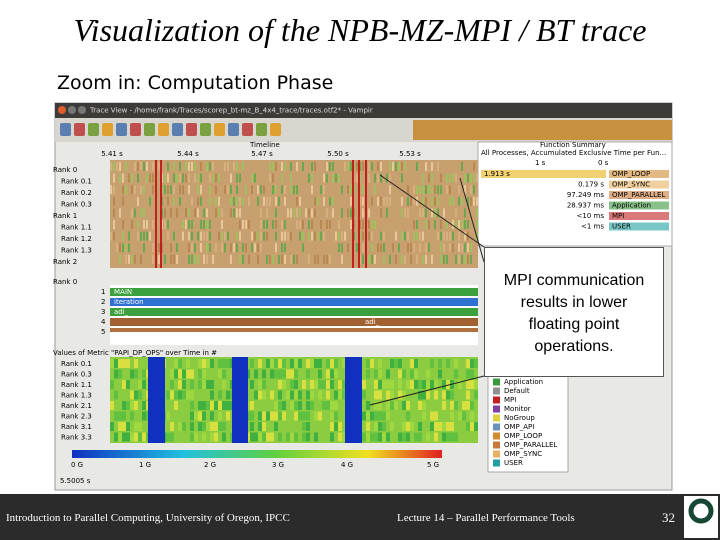  Describe the element at coordinates (103, 322) in the screenshot. I see `level-label: 4` at that location.